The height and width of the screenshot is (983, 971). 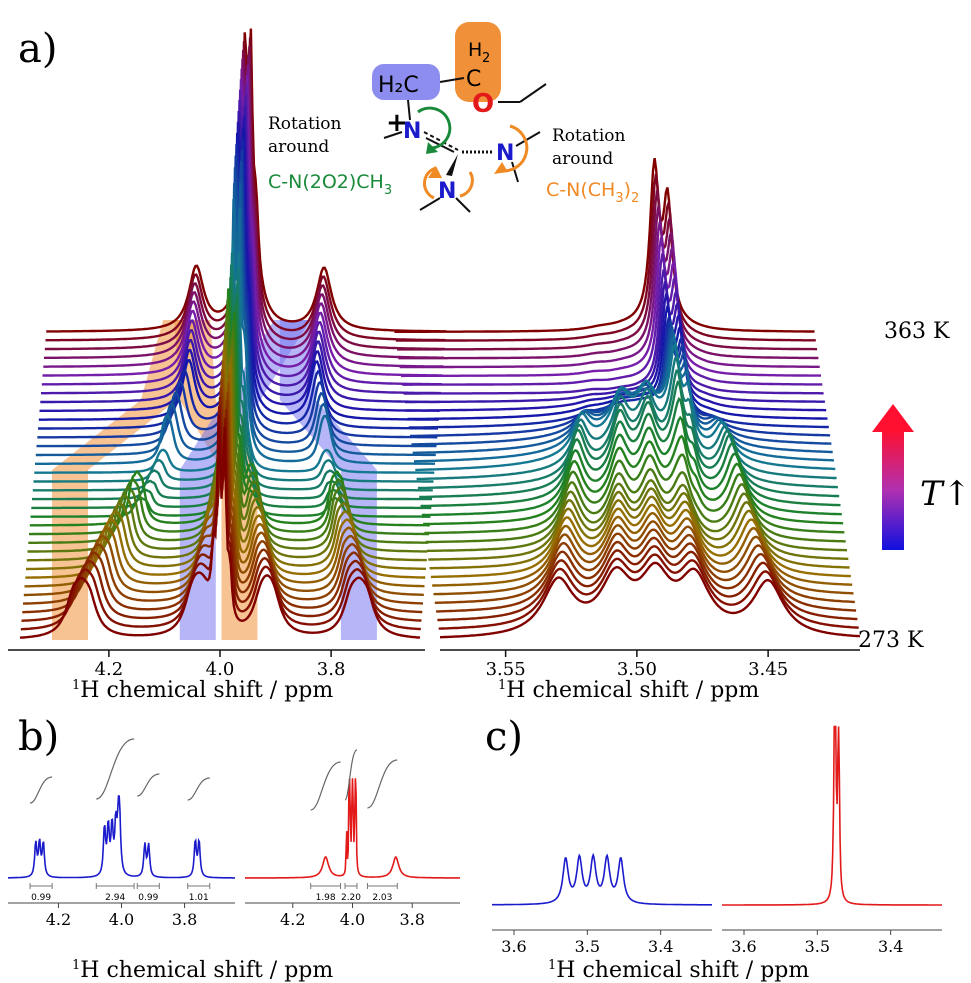 What do you see at coordinates (506, 669) in the screenshot?
I see `panel-a-right-tick-label: 3.55` at bounding box center [506, 669].